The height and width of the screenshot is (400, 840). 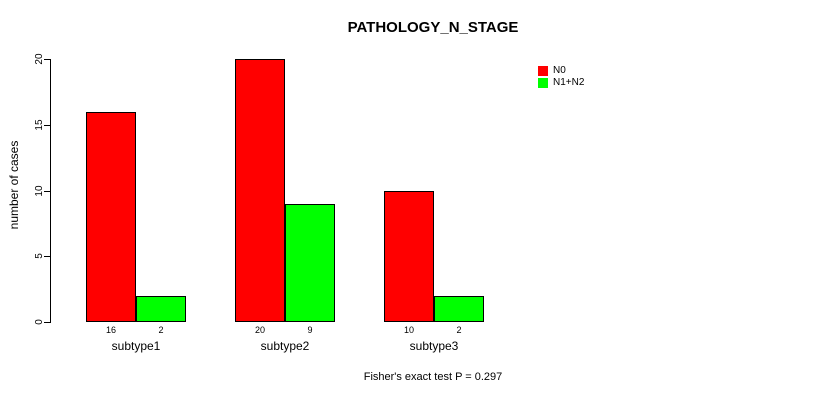 I want to click on bar-n0-subtype2, so click(x=260, y=190).